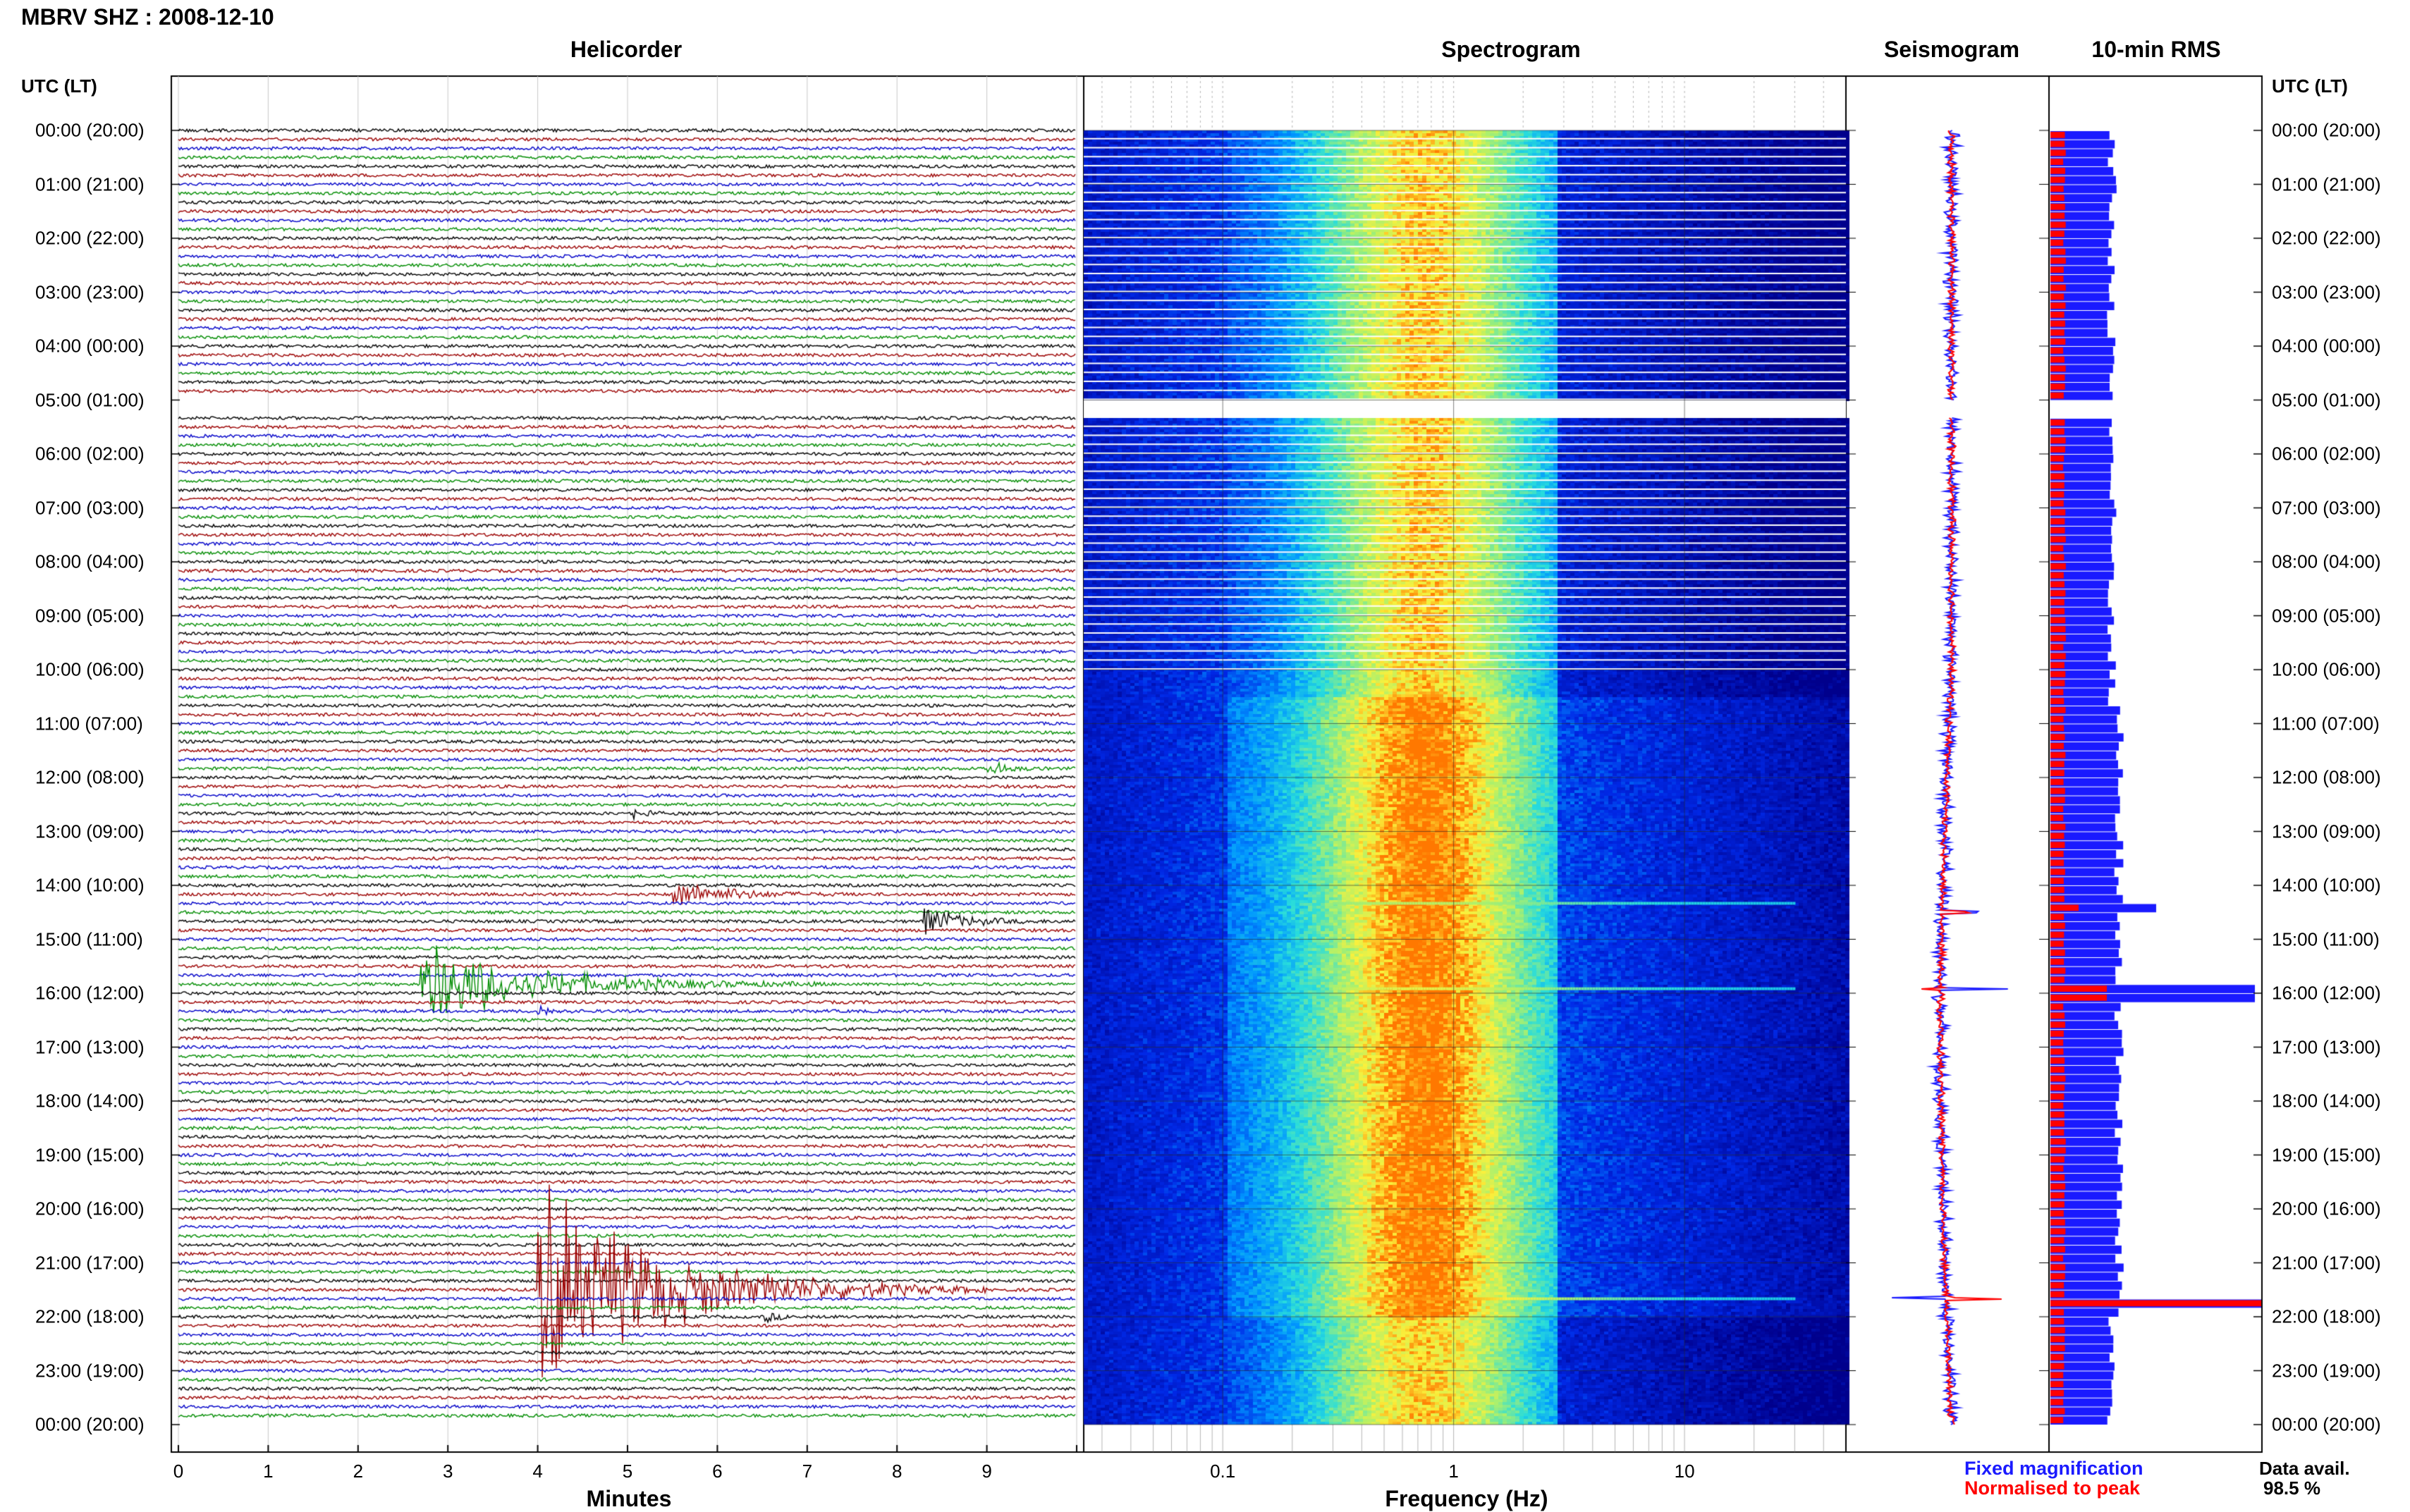  I want to click on data-availability-label: Data avail., so click(2305, 1468).